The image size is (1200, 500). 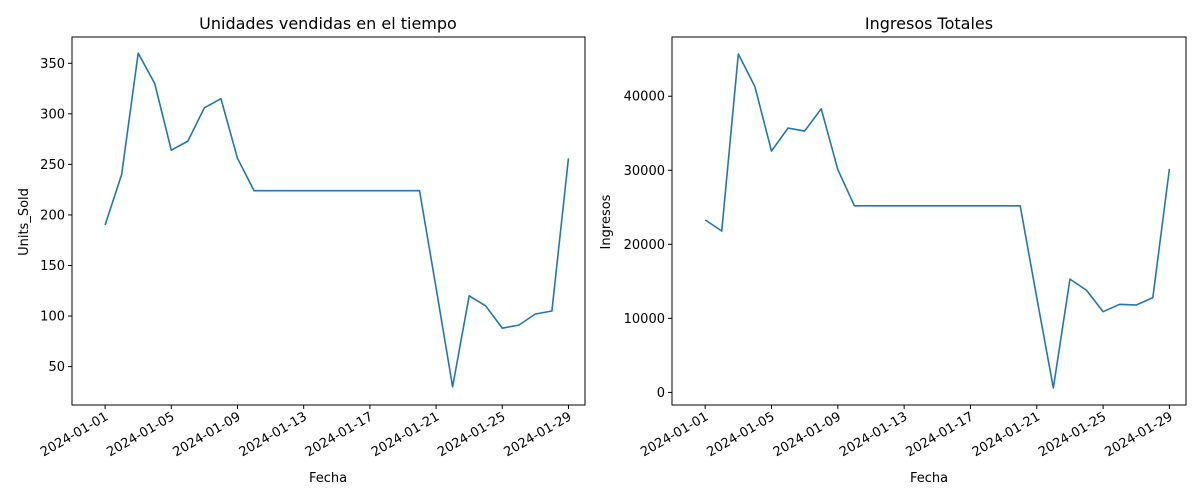 I want to click on y-tick-label: 150, so click(x=52, y=266).